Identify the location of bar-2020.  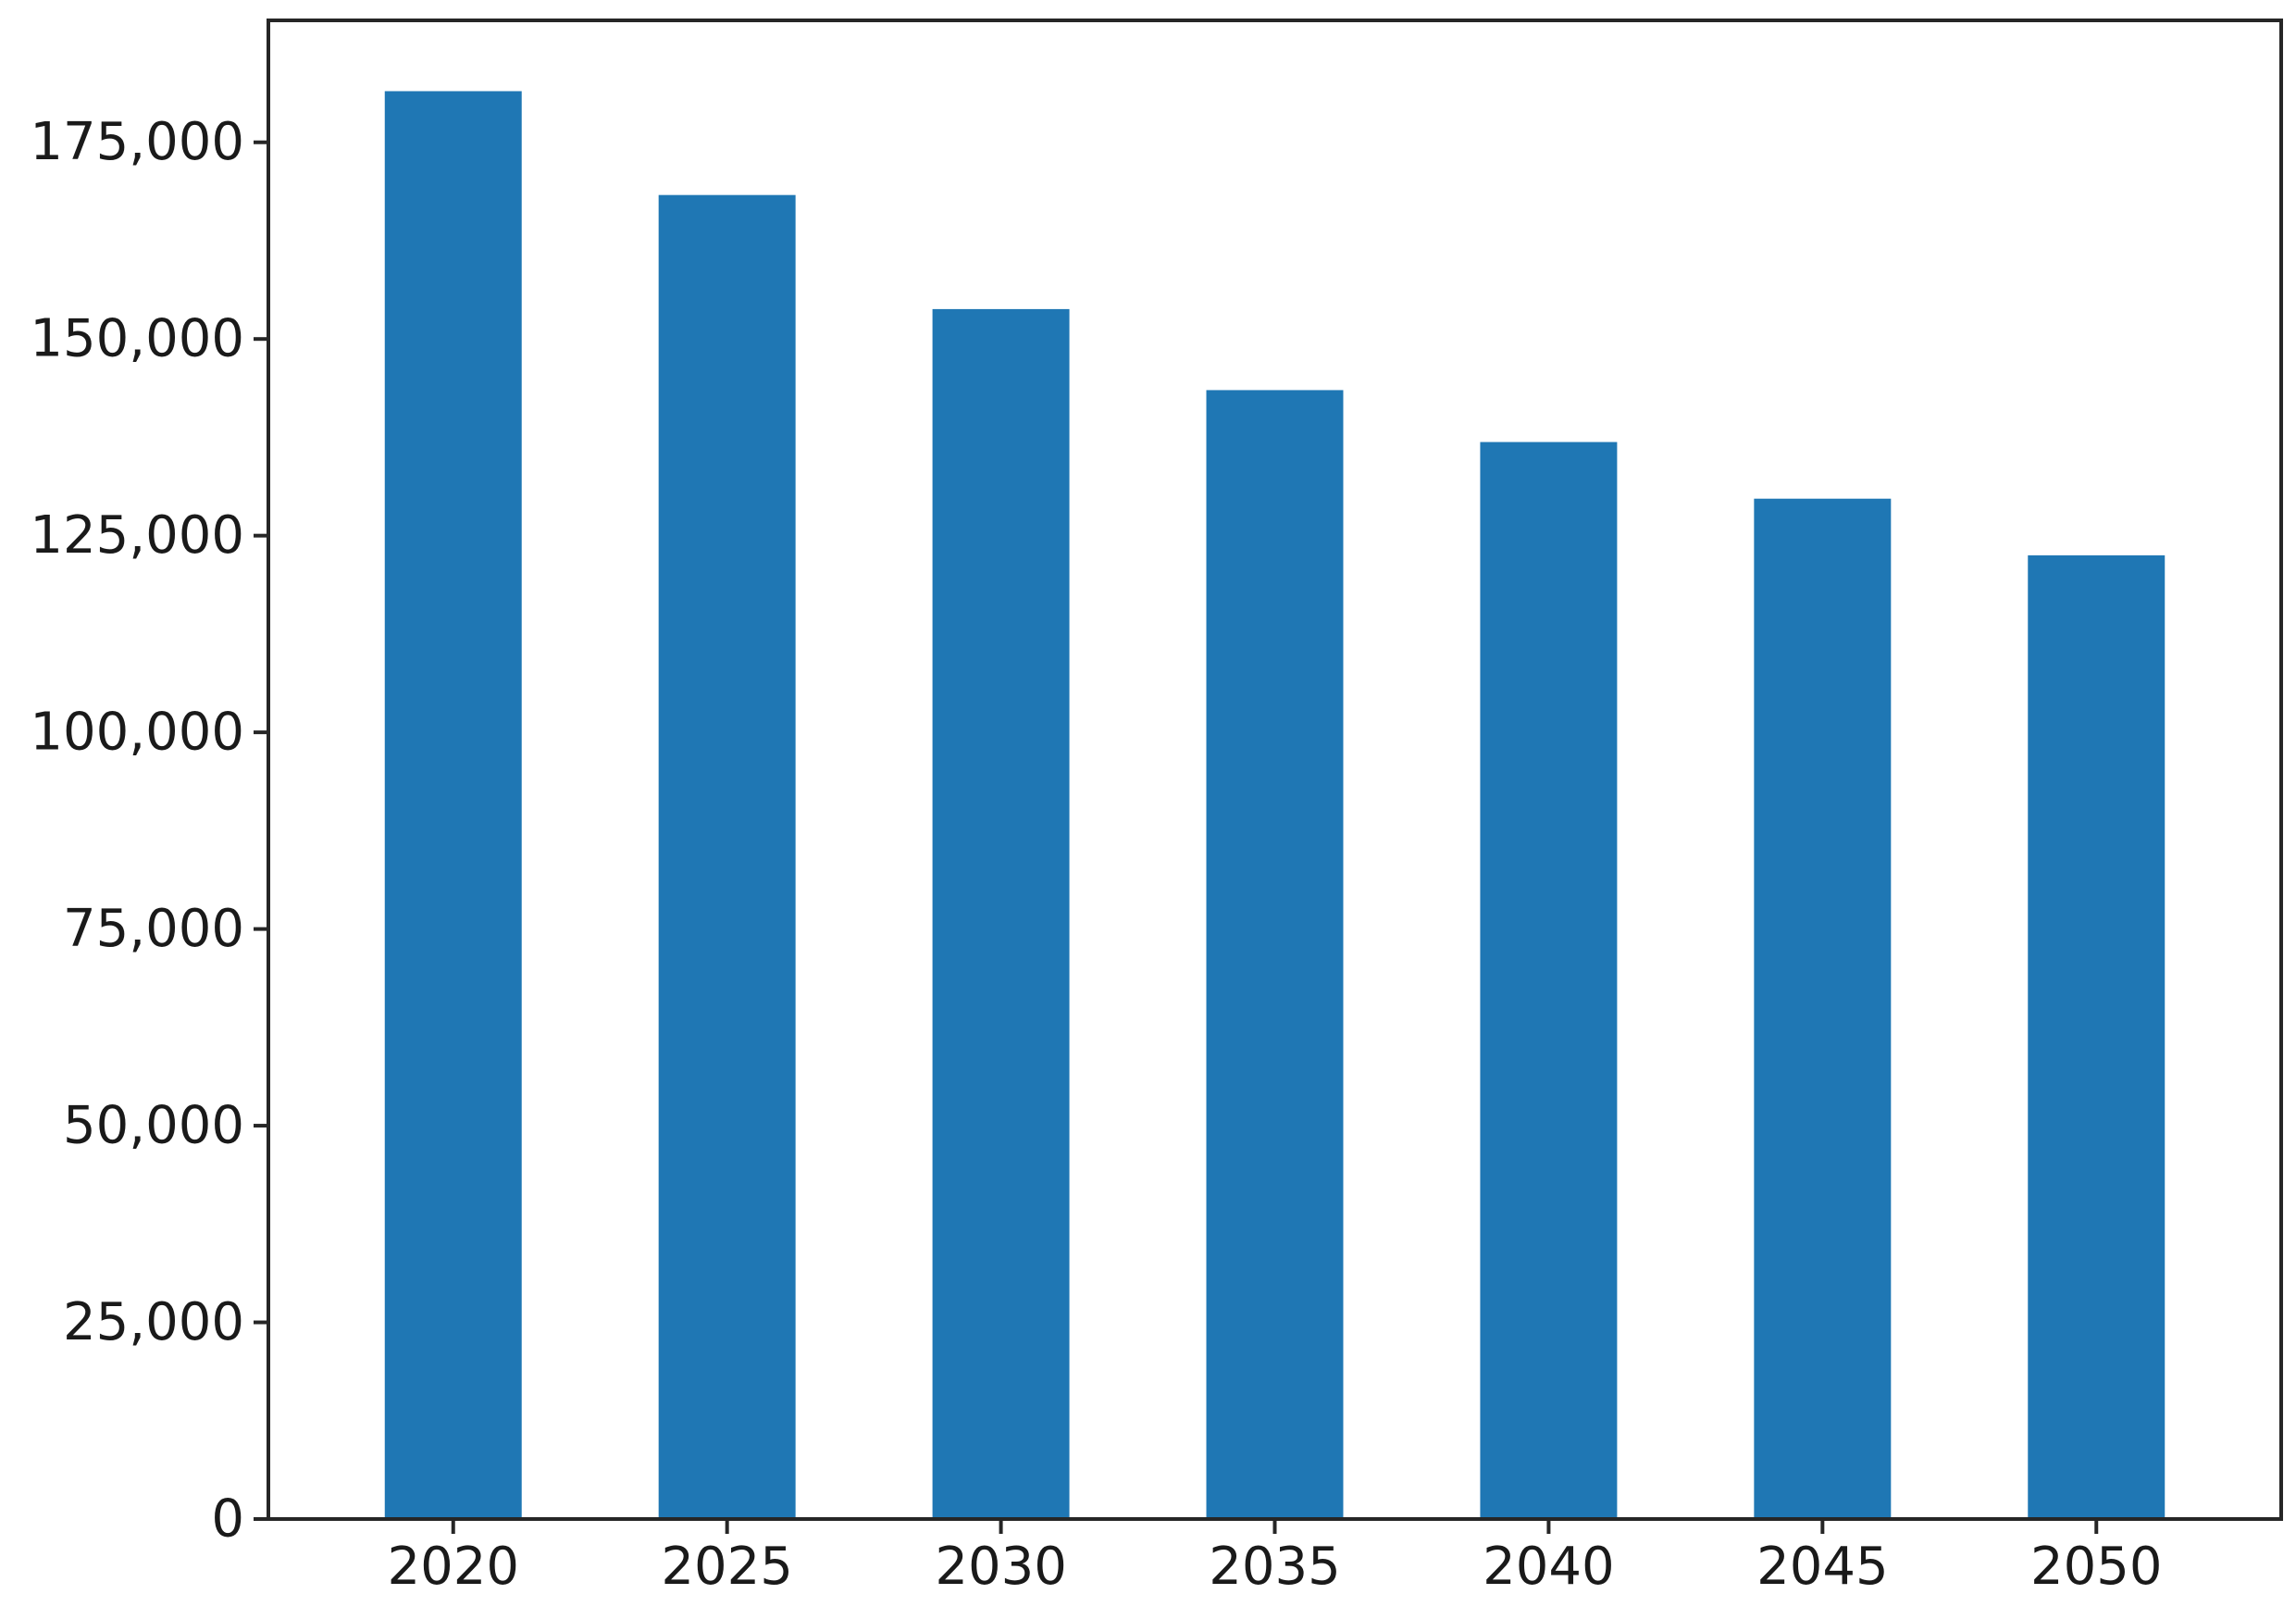
(453, 806).